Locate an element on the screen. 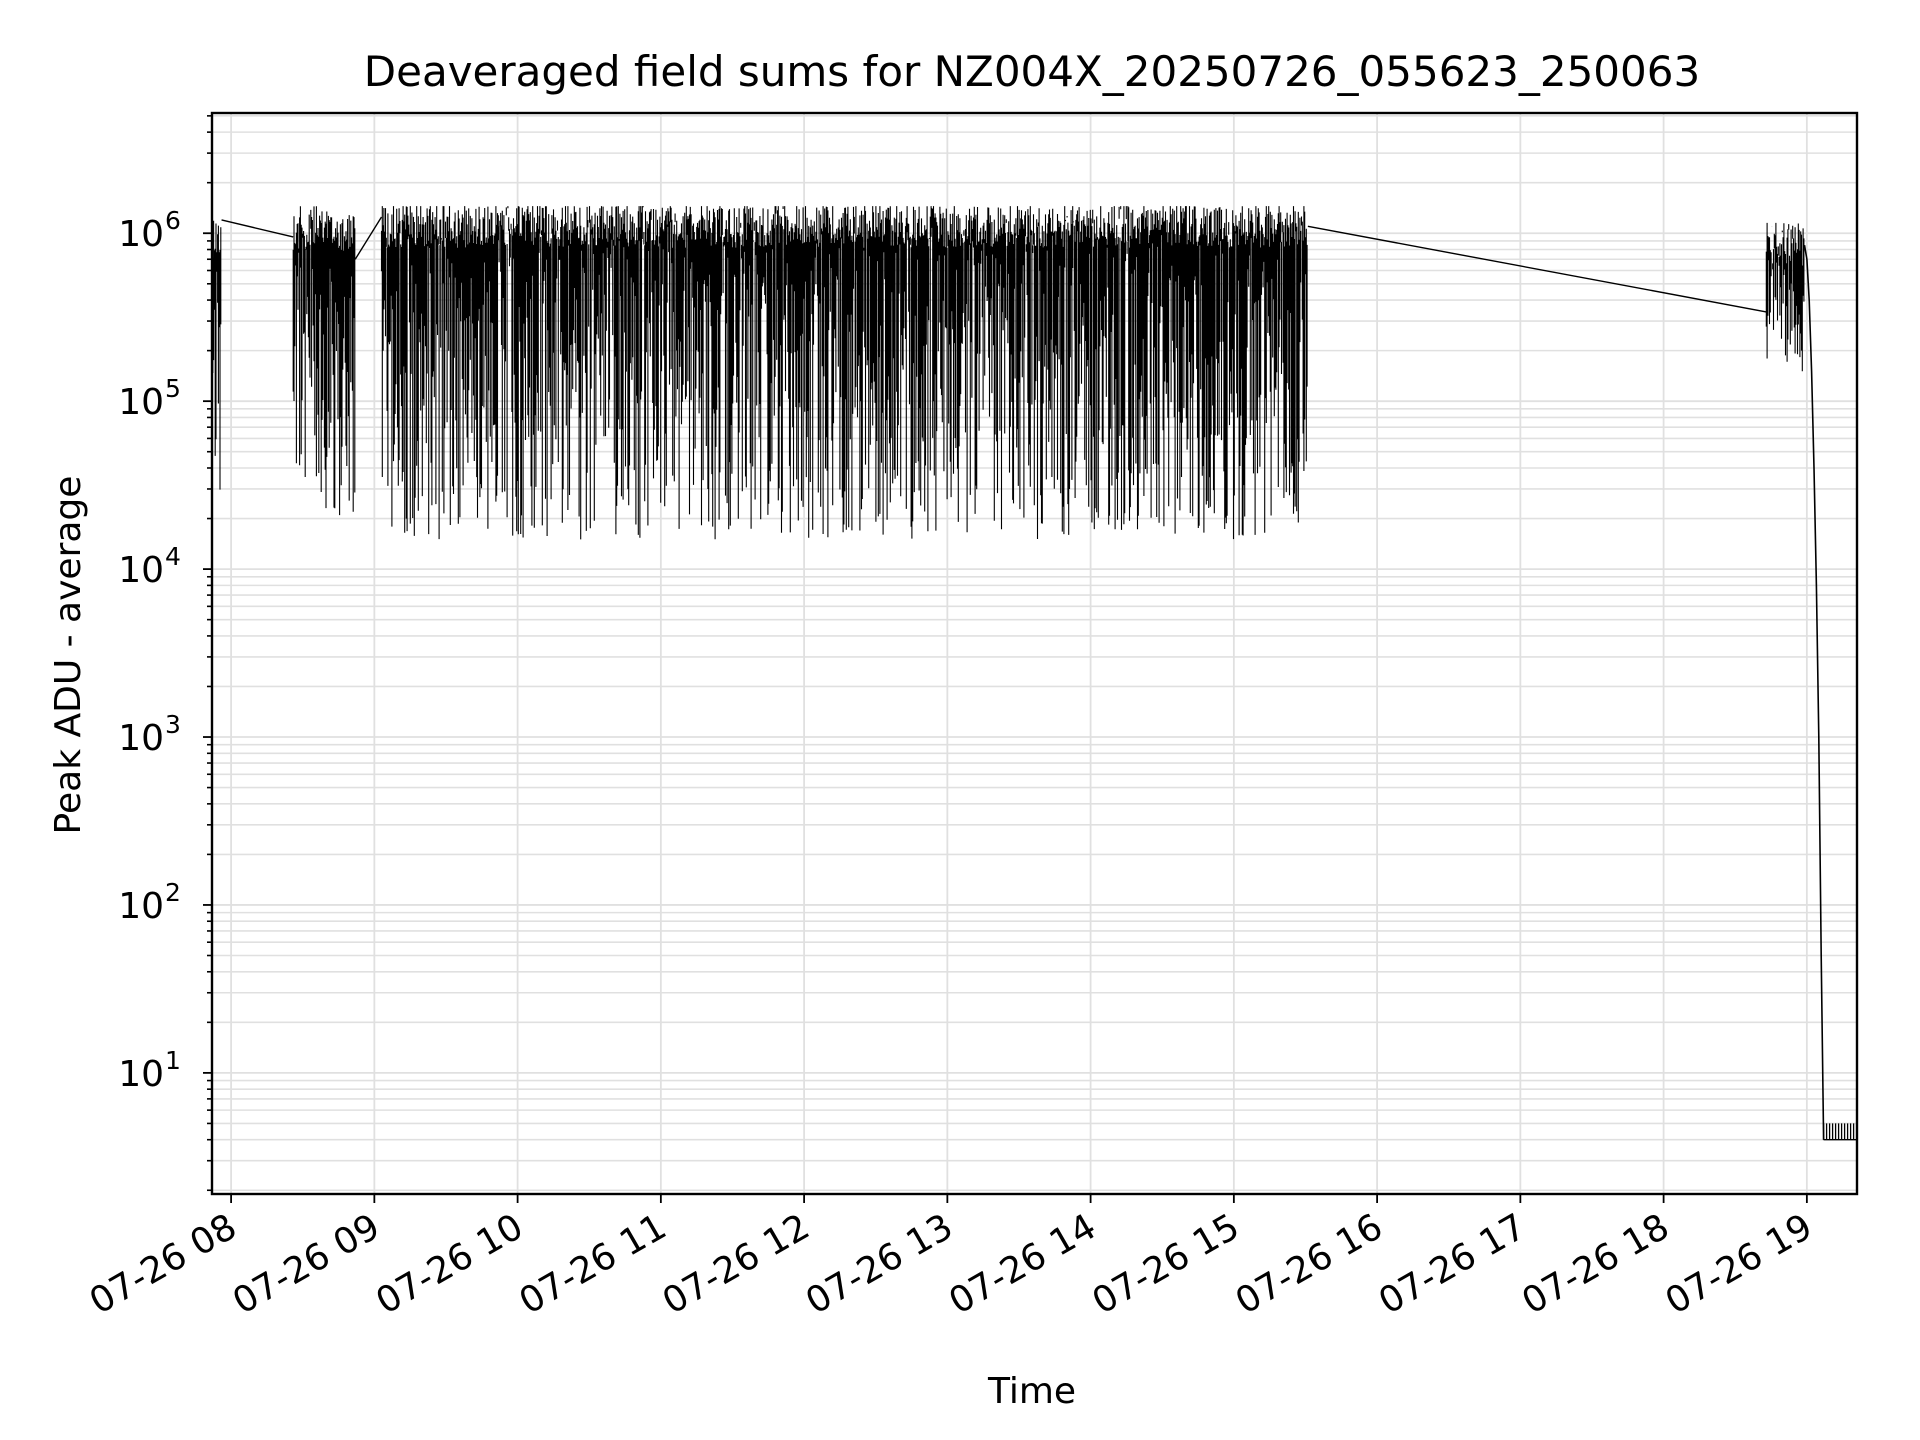 This screenshot has width=1920, height=1440. decay-line is located at coordinates (1814, 692).